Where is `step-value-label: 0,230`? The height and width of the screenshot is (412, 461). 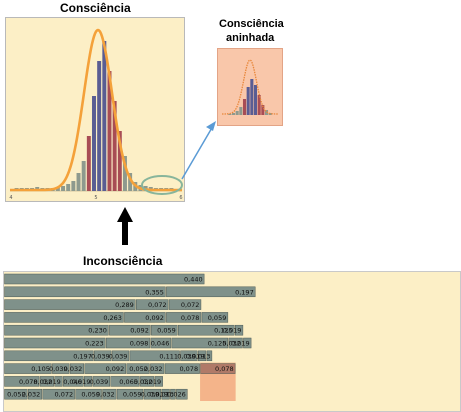
step-value-label: 0,230 is located at coordinates (97, 331).